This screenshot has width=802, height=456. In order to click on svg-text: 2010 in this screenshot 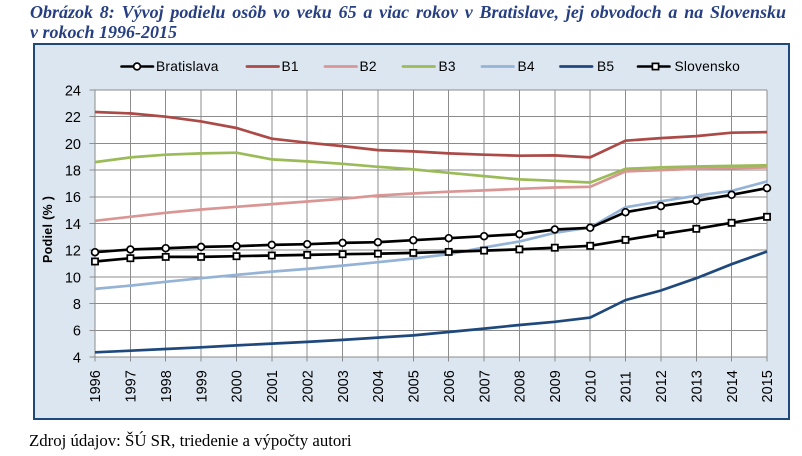, I will do `click(591, 386)`.